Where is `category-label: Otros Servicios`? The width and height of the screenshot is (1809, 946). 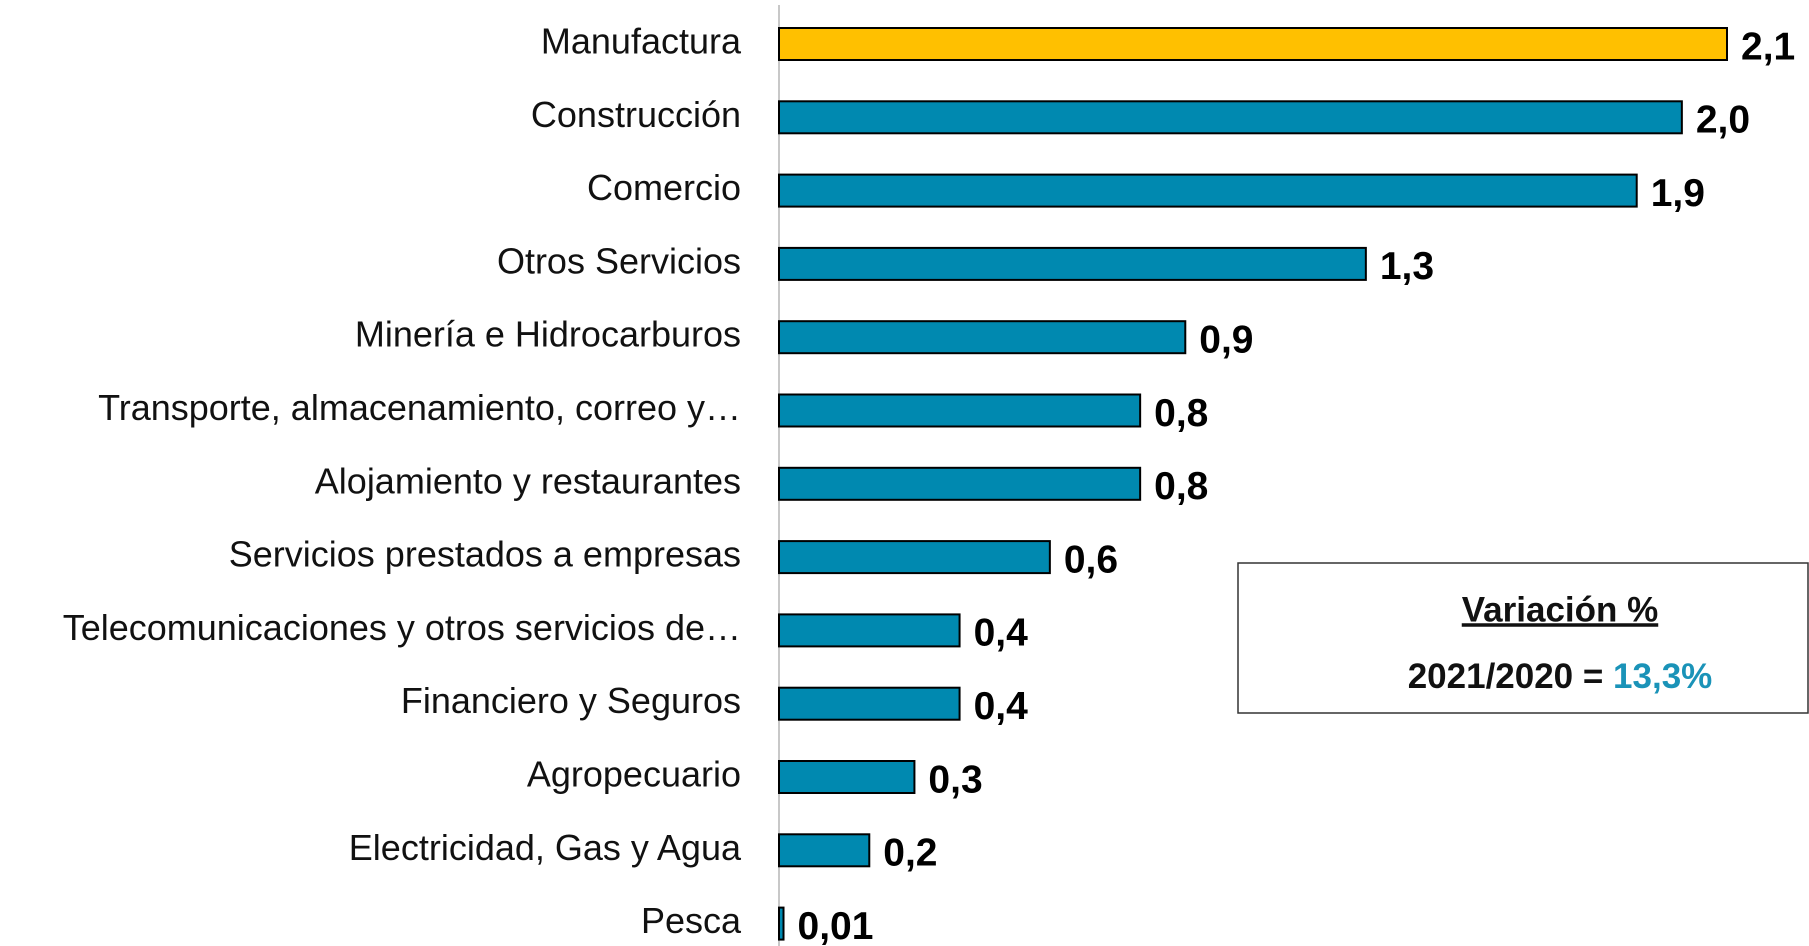 category-label: Otros Servicios is located at coordinates (619, 260).